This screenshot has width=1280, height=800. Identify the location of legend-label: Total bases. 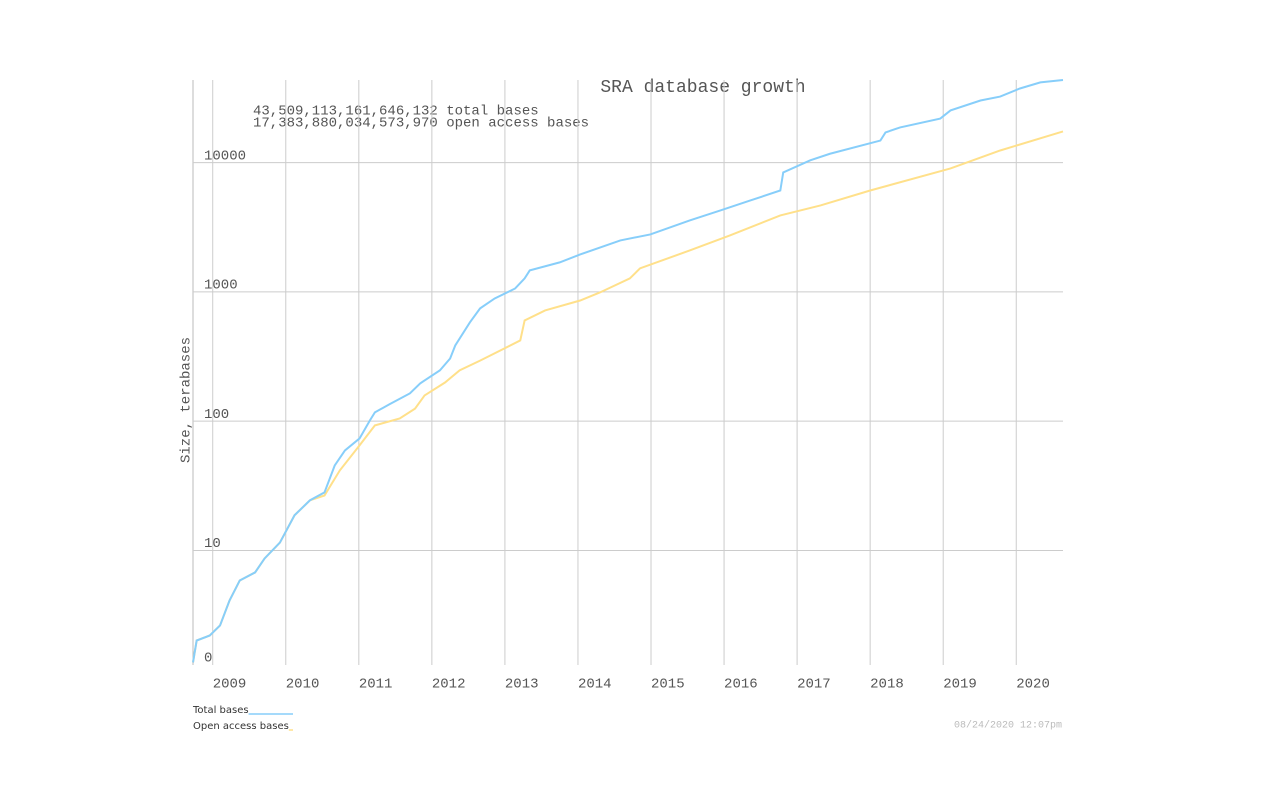
(220, 710).